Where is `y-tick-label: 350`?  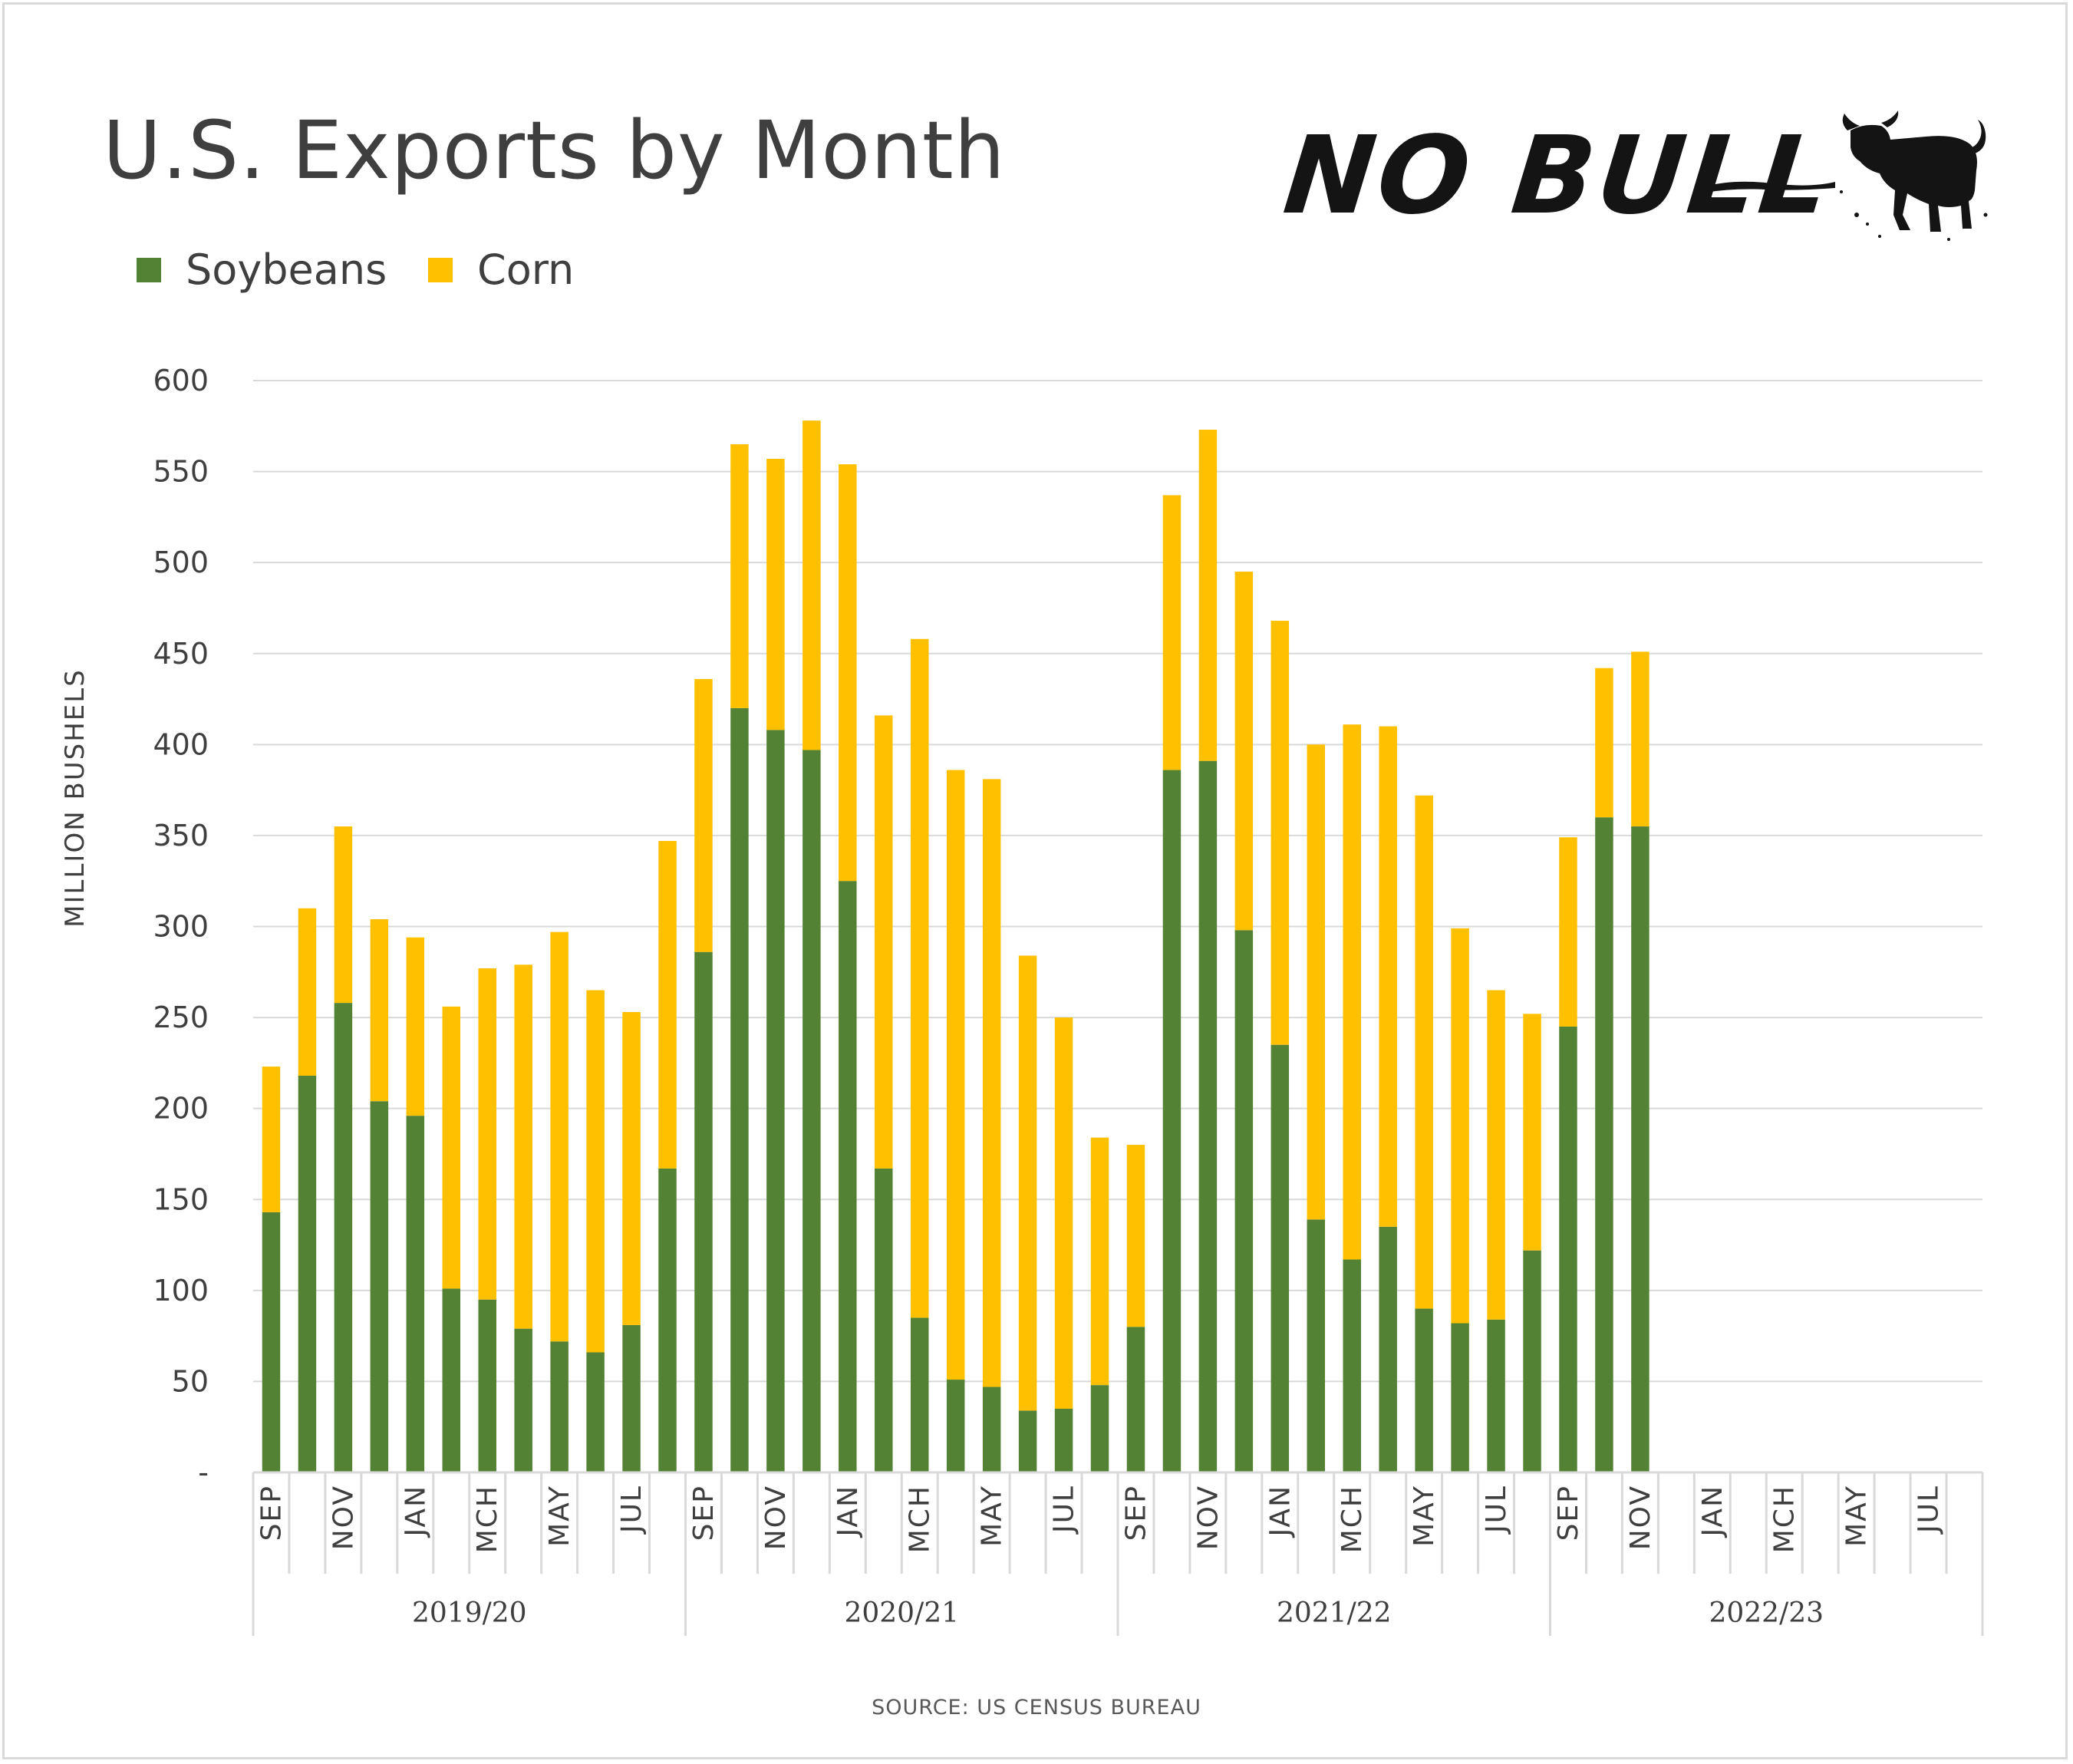 y-tick-label: 350 is located at coordinates (181, 836).